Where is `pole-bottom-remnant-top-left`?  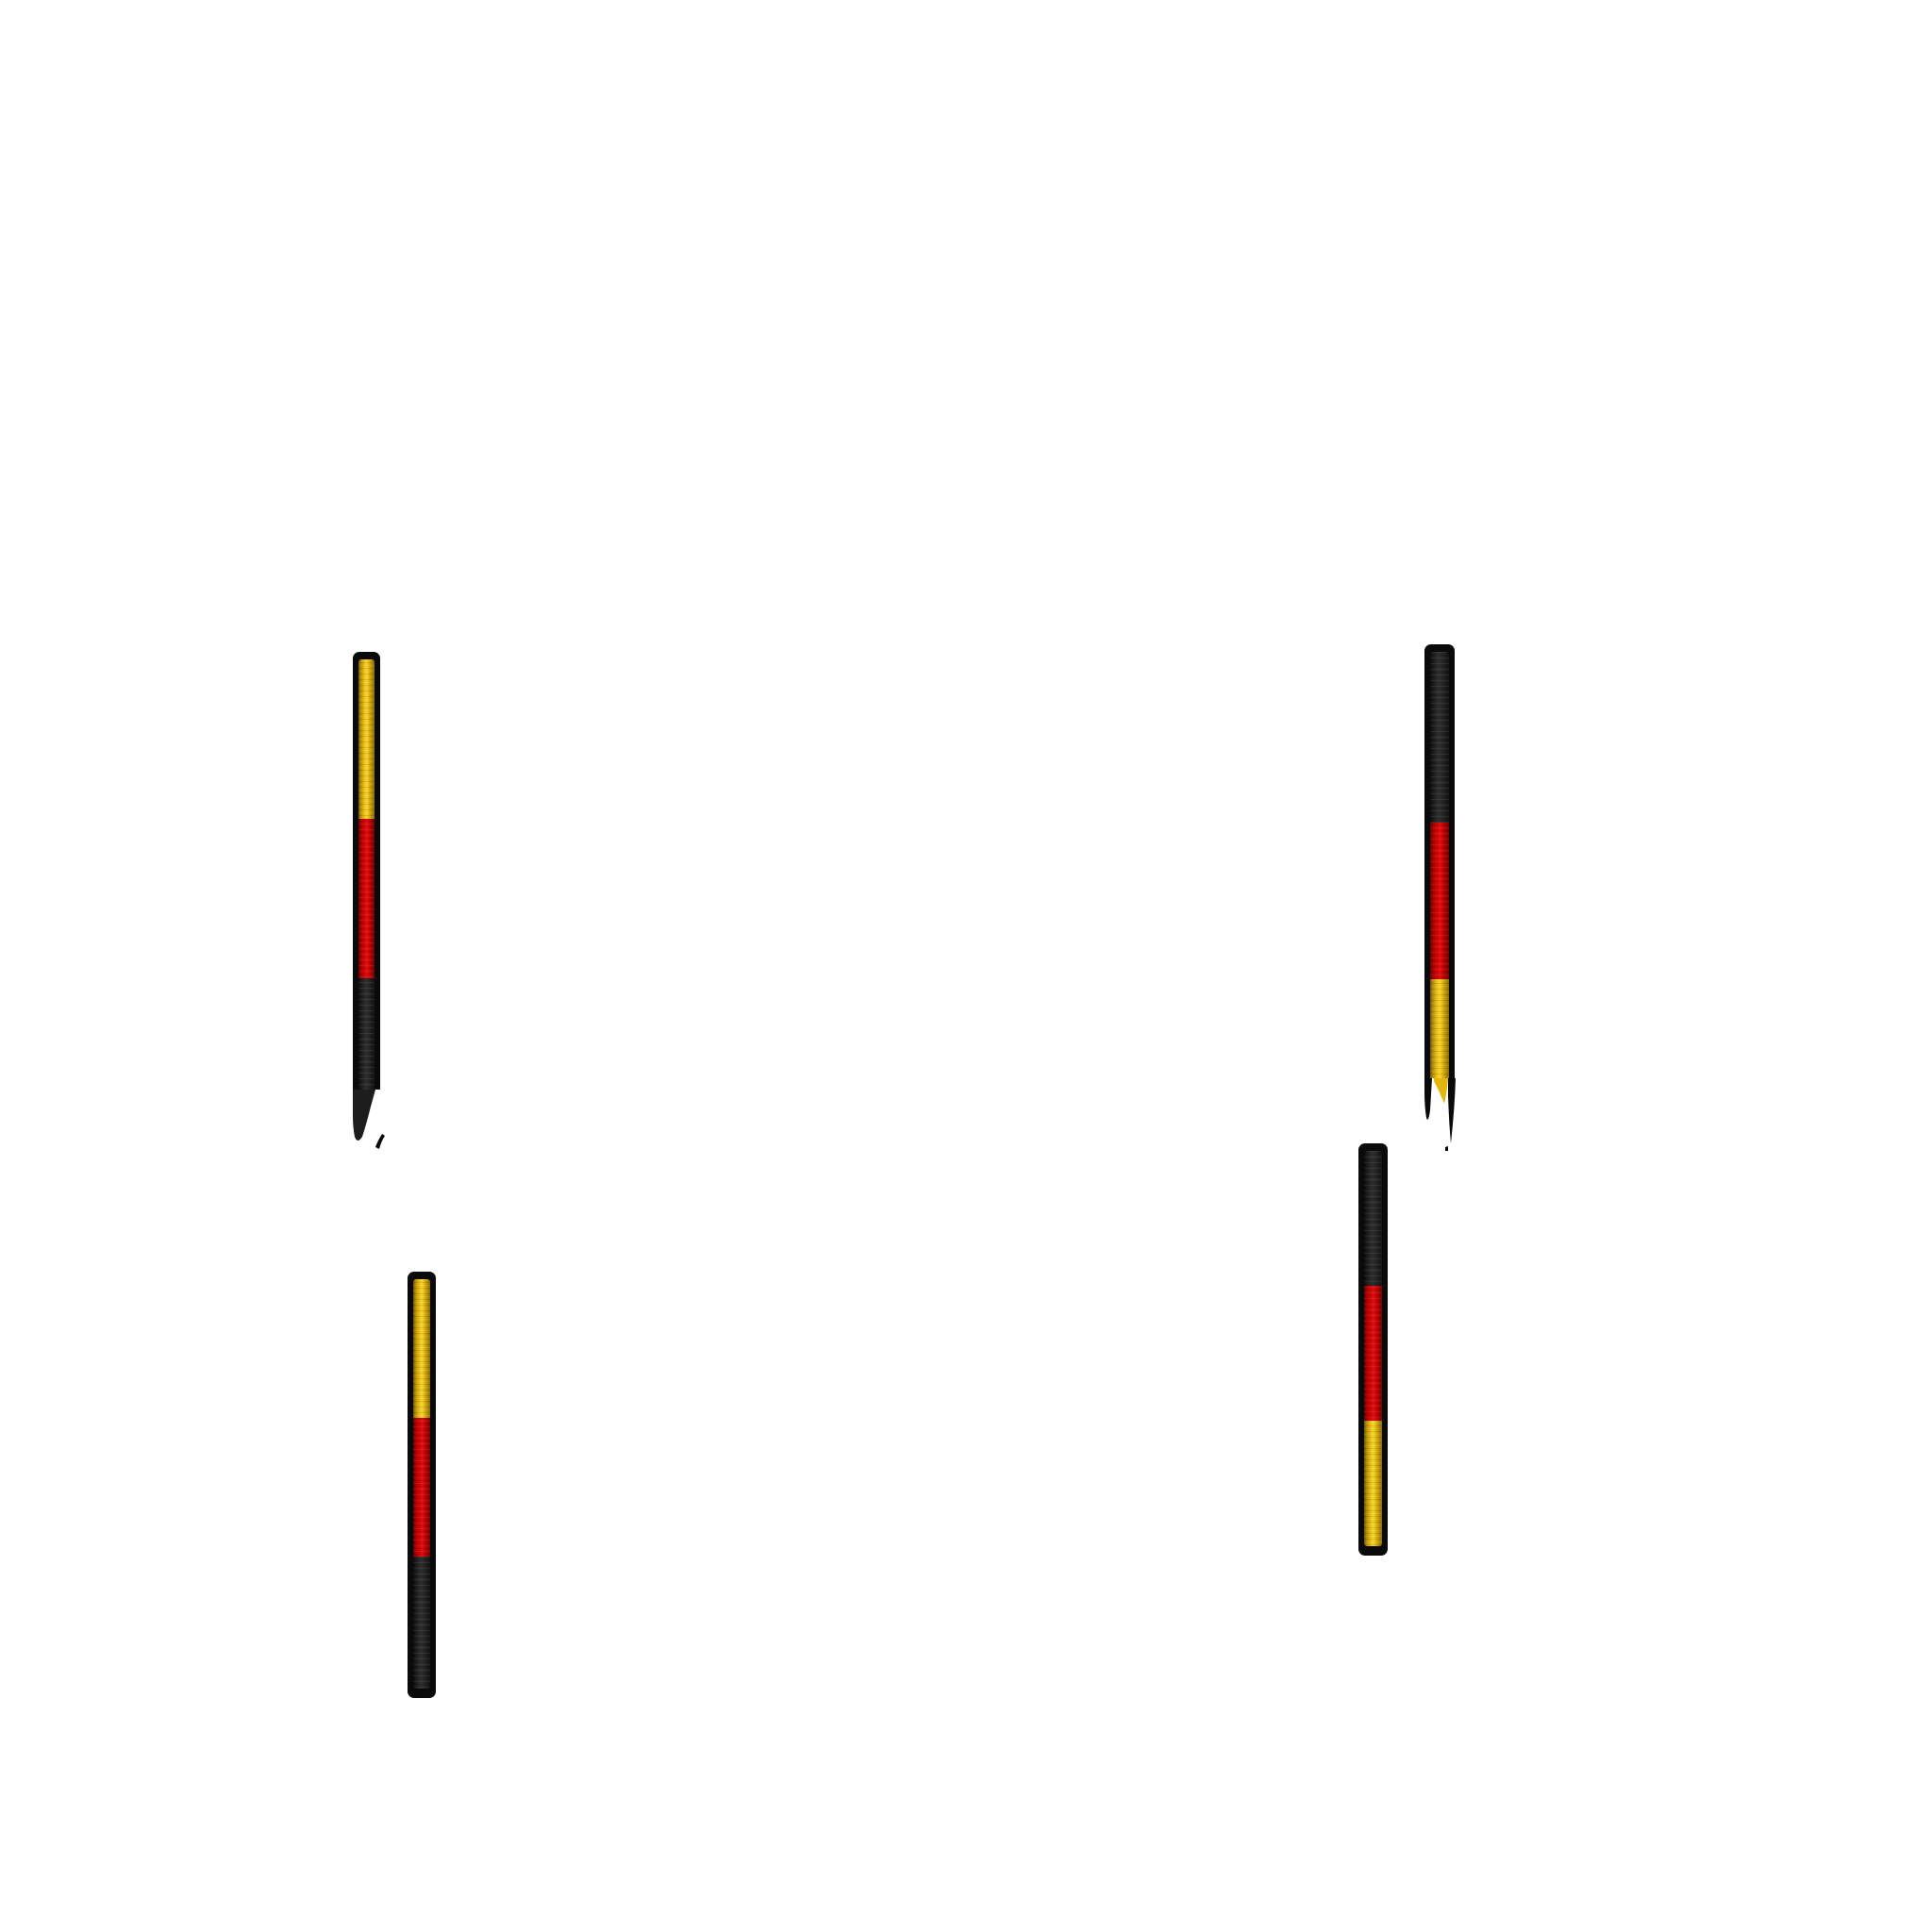 pole-bottom-remnant-top-left is located at coordinates (369, 1119).